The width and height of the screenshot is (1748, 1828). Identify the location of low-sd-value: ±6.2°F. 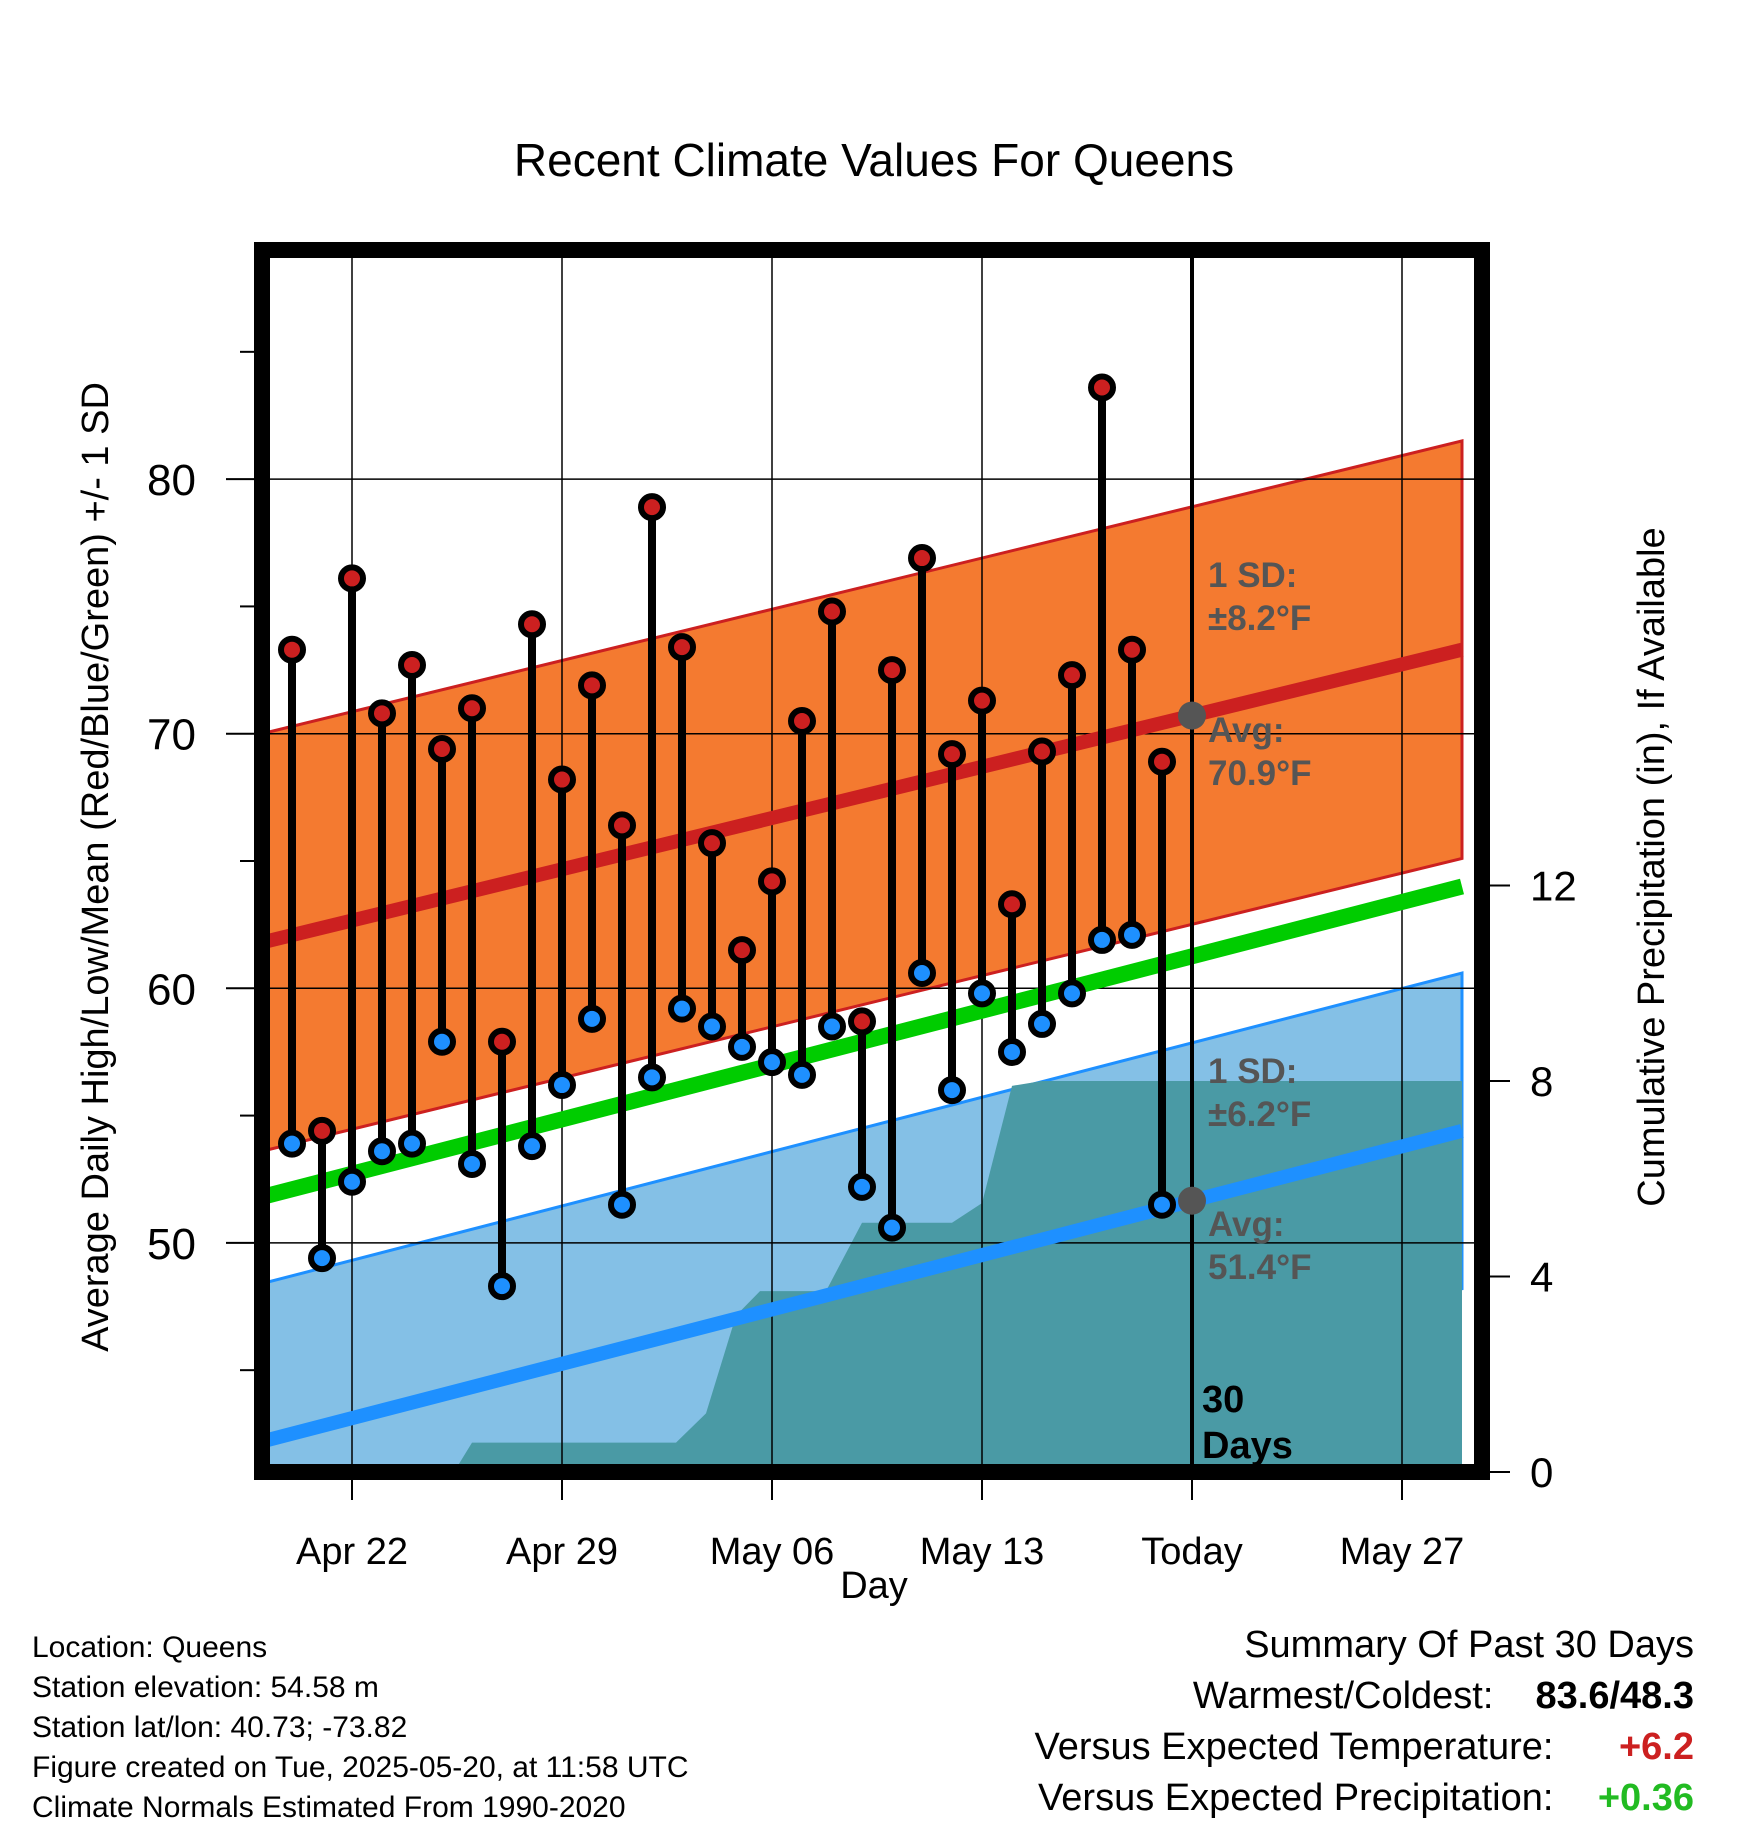
(1259, 1114).